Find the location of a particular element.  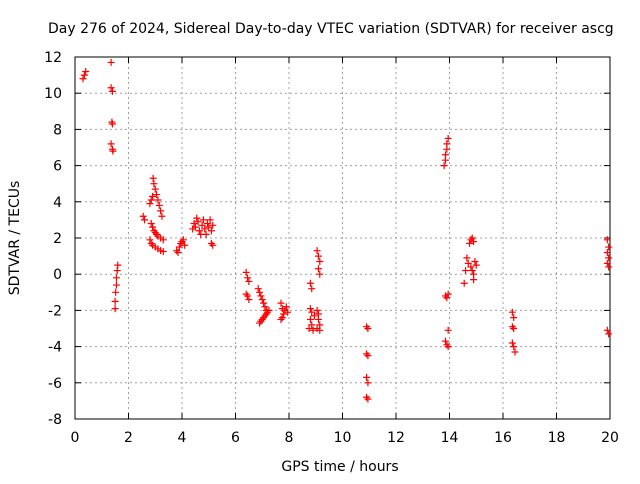

y-tick-label: -6 is located at coordinates (55, 384).